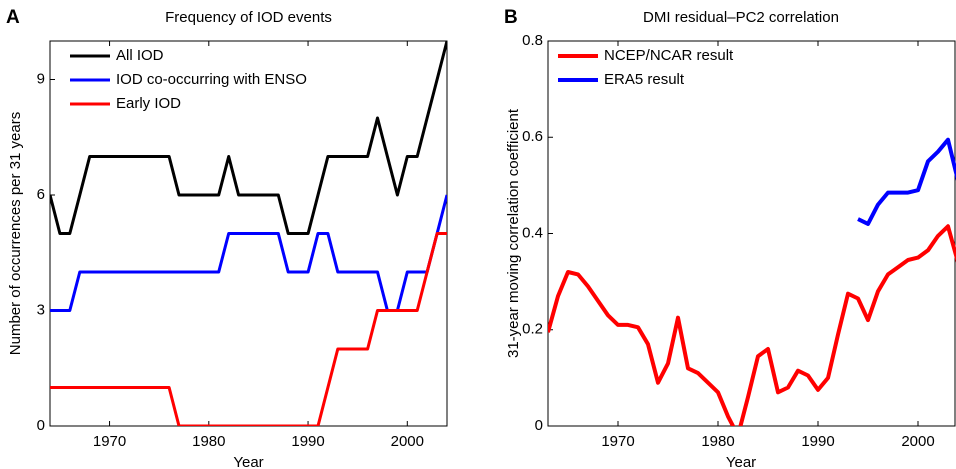 This screenshot has width=956, height=469. I want to click on panel-label: A, so click(13, 17).